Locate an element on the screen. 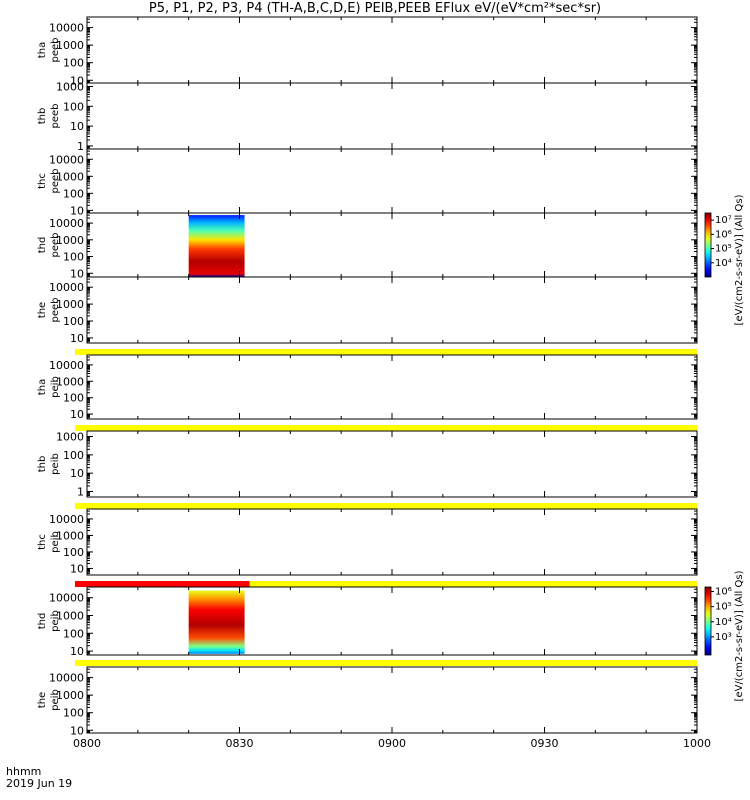  ytick-label-3-0: 10000 is located at coordinates (66, 223).